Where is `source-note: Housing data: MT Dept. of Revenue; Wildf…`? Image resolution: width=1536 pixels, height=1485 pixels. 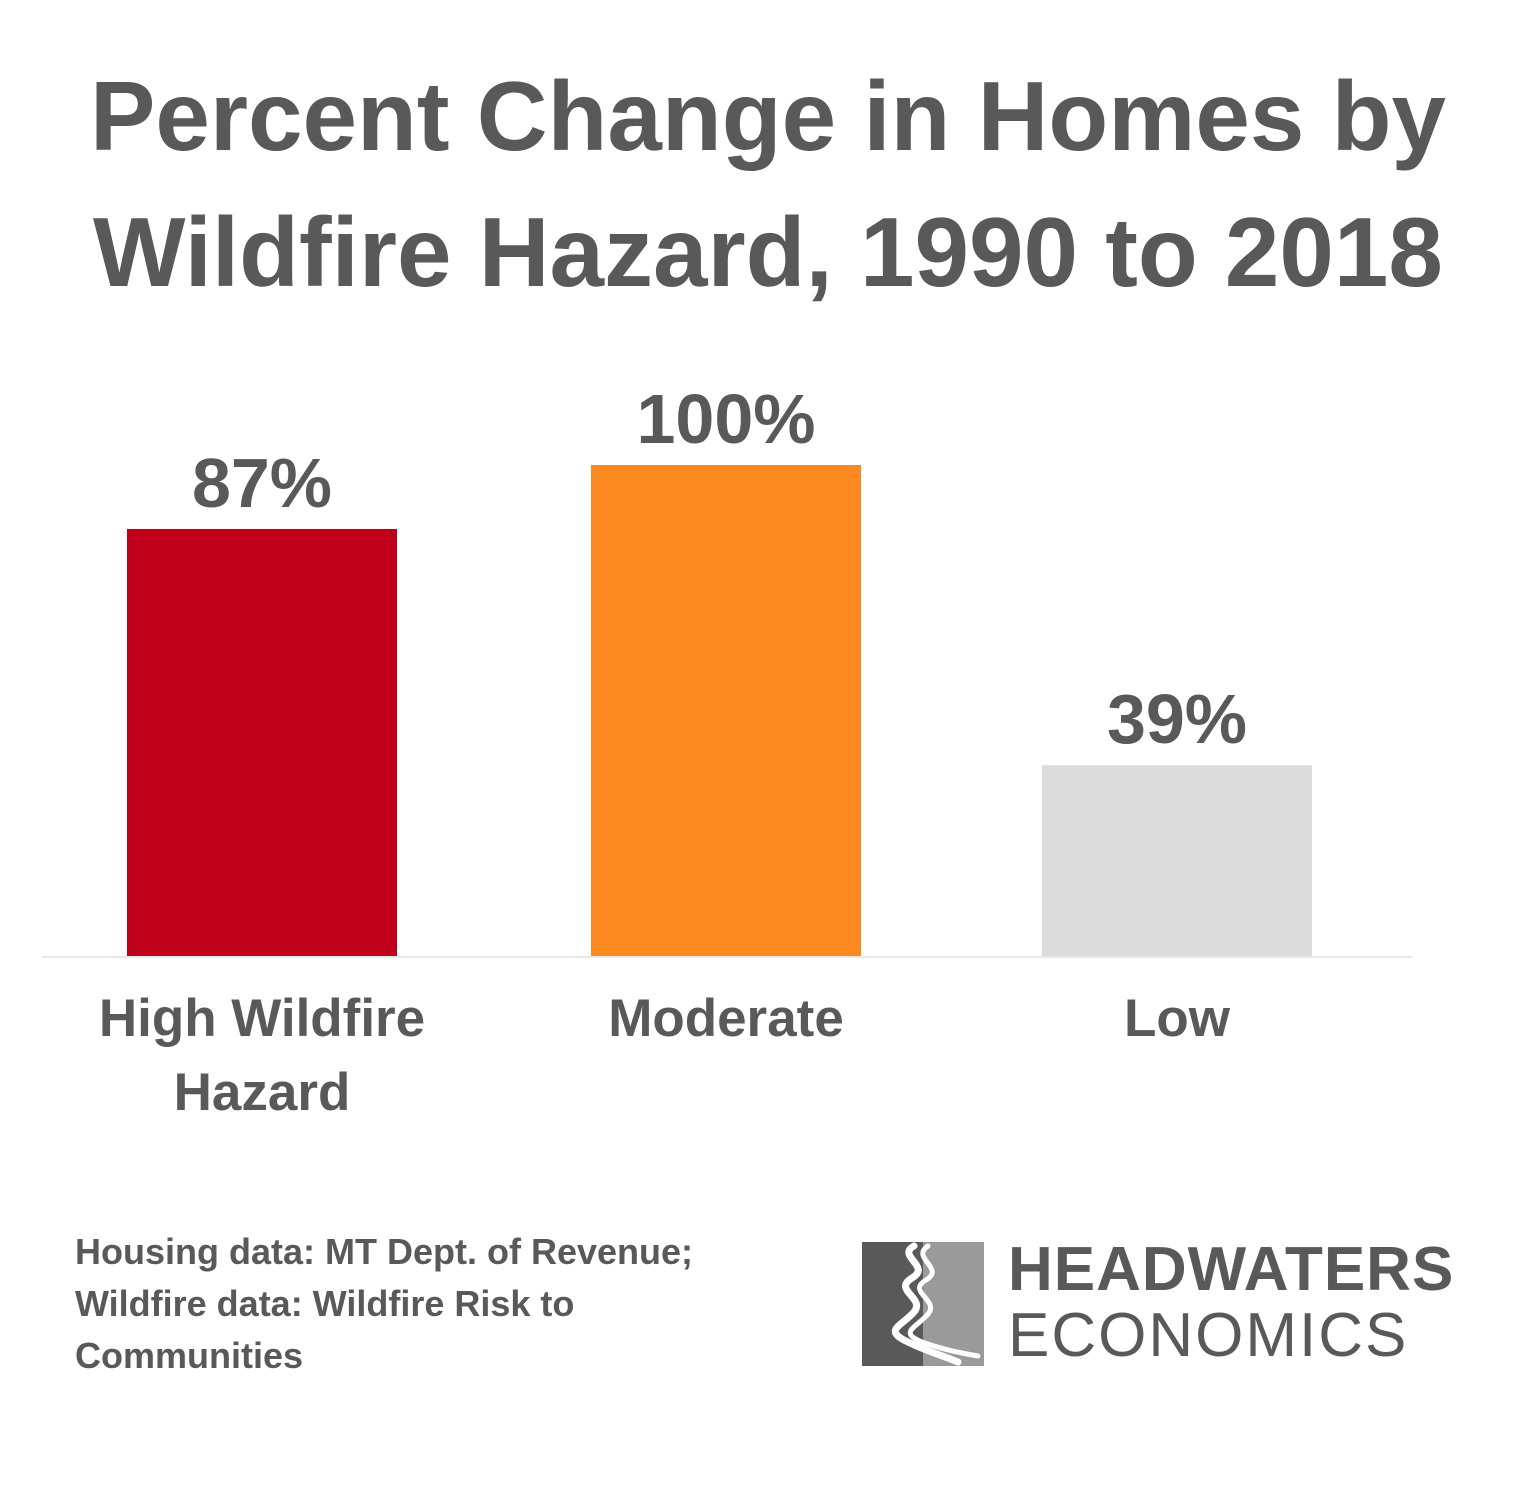 source-note: Housing data: MT Dept. of Revenue; Wildf… is located at coordinates (455, 1304).